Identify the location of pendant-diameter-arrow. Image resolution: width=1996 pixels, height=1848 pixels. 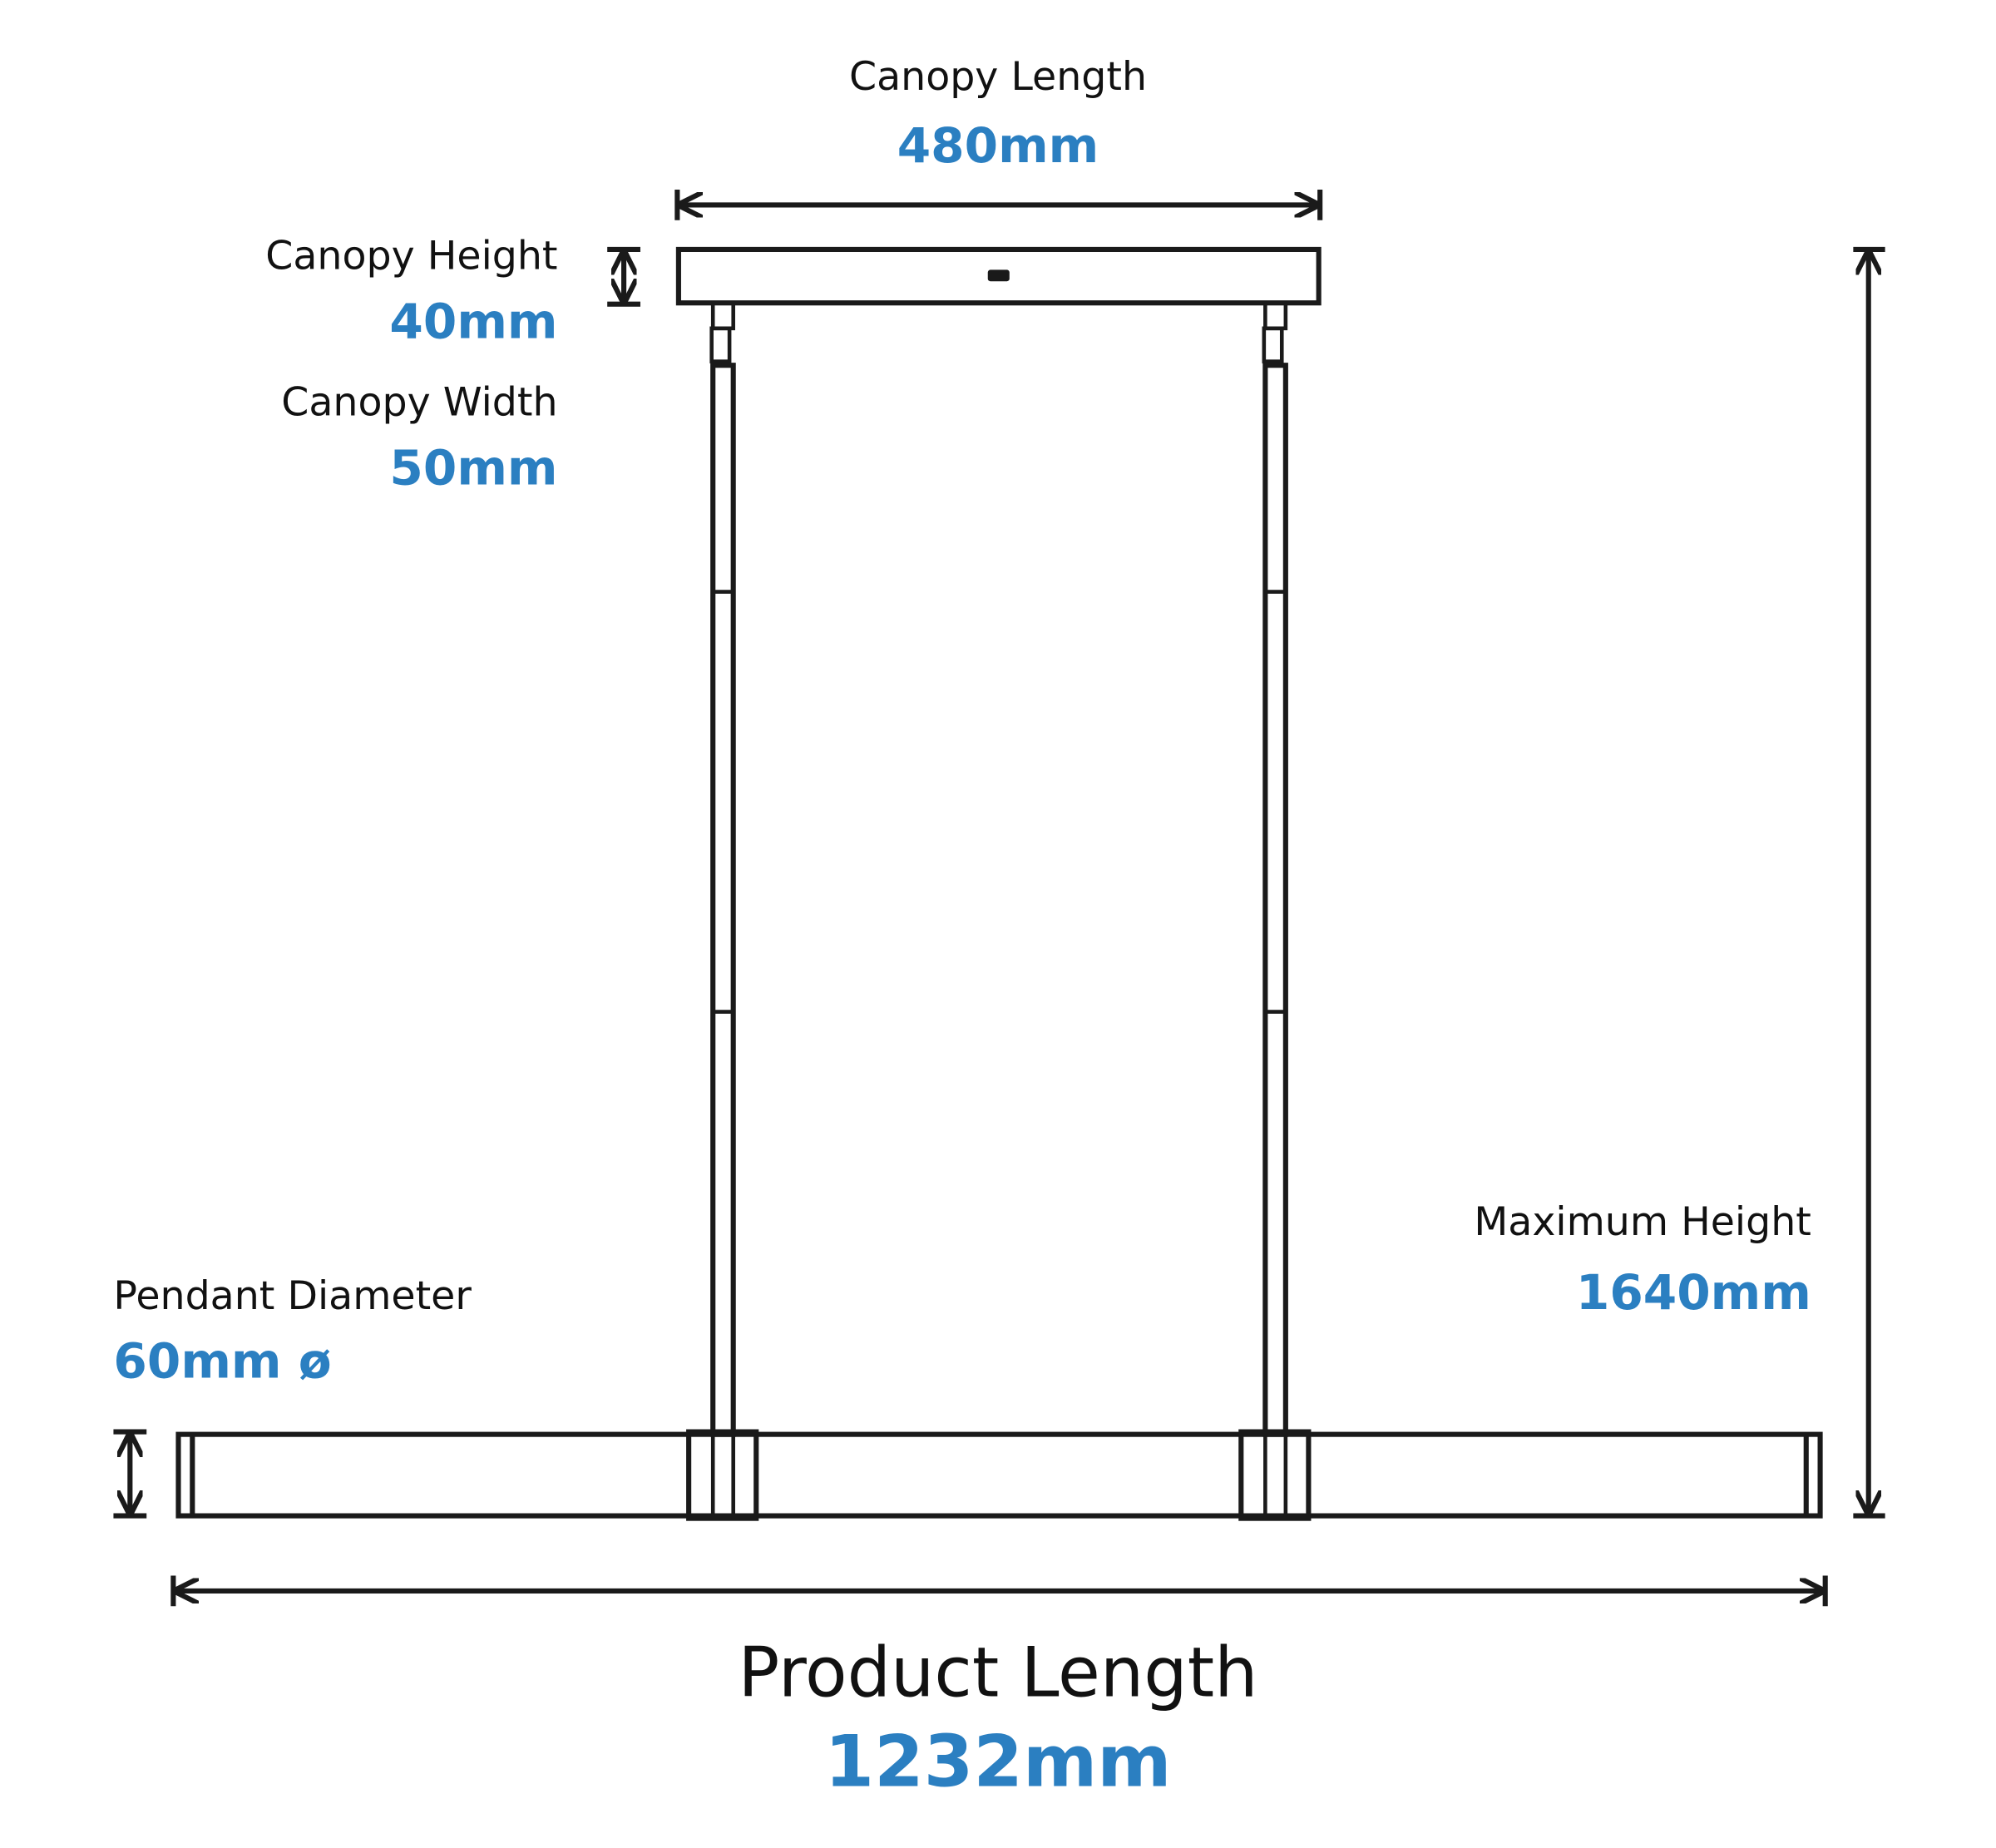
(130, 1474).